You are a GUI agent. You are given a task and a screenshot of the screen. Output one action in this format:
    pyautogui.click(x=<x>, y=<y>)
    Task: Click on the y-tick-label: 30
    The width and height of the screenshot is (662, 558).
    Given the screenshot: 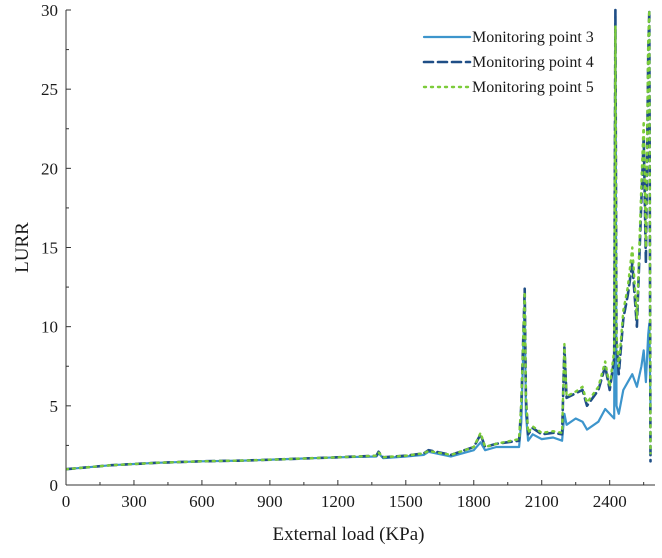 What is the action you would take?
    pyautogui.click(x=49, y=10)
    